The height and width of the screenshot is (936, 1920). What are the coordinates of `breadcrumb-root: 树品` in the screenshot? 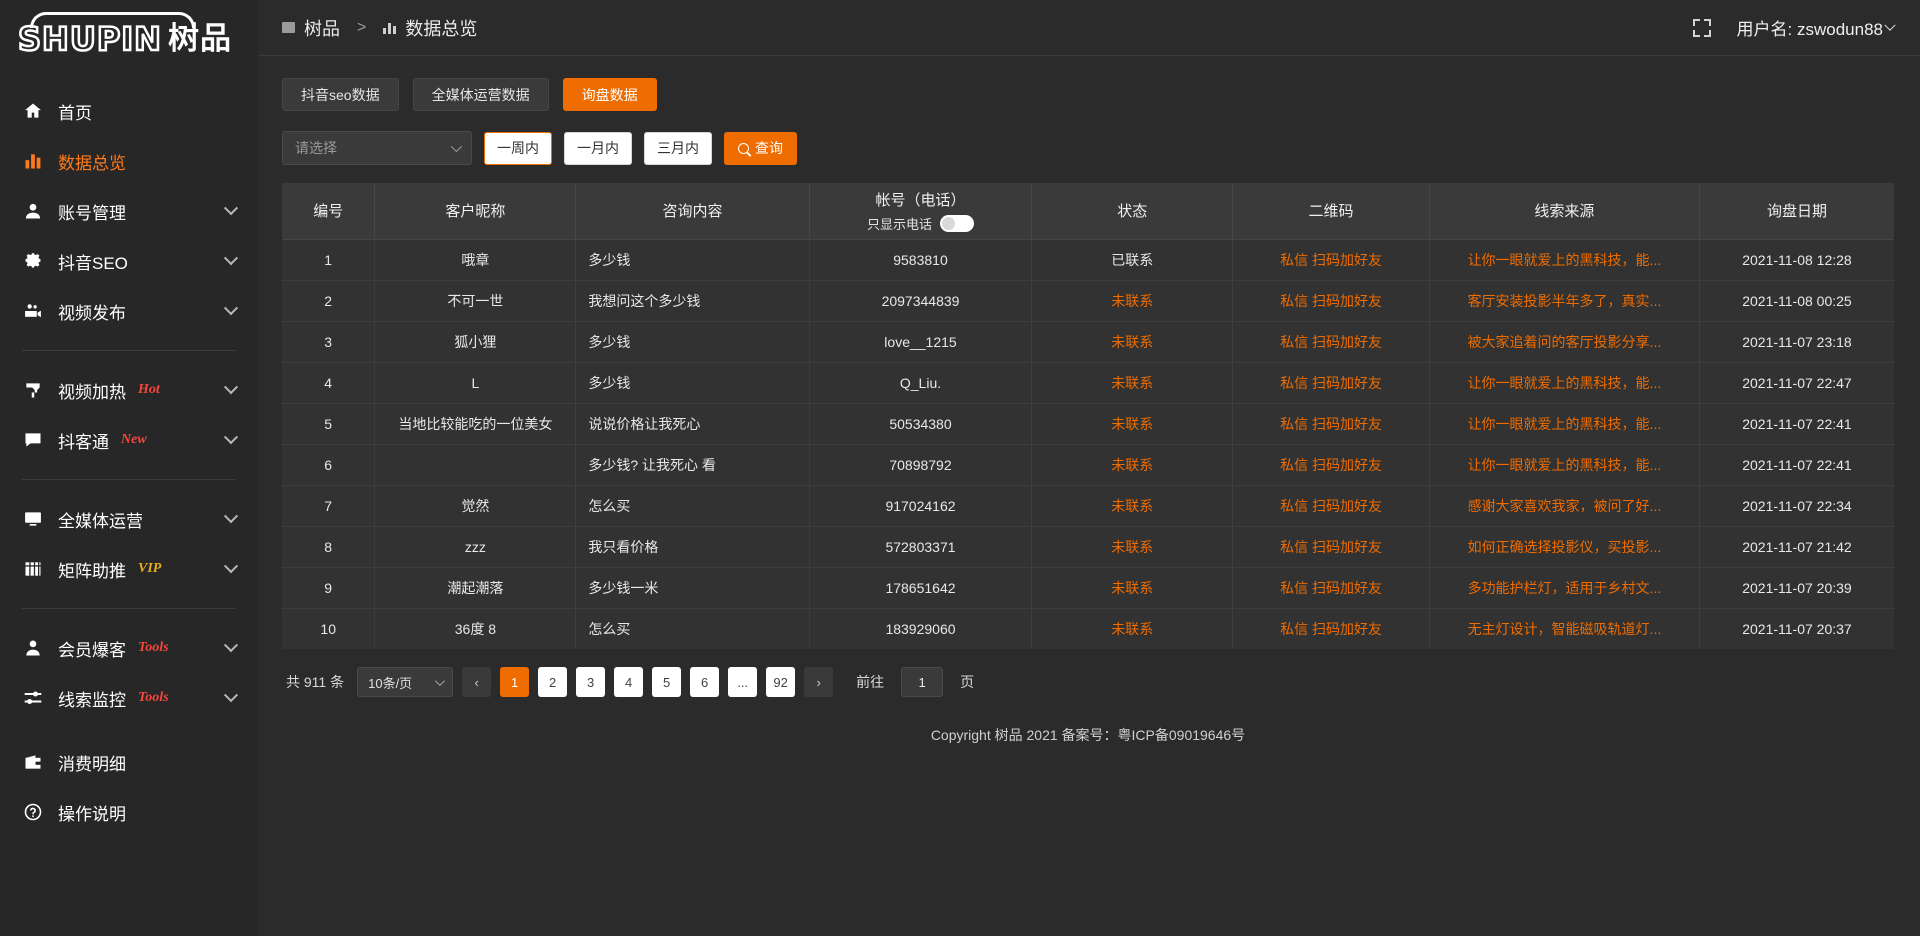 It's located at (322, 28).